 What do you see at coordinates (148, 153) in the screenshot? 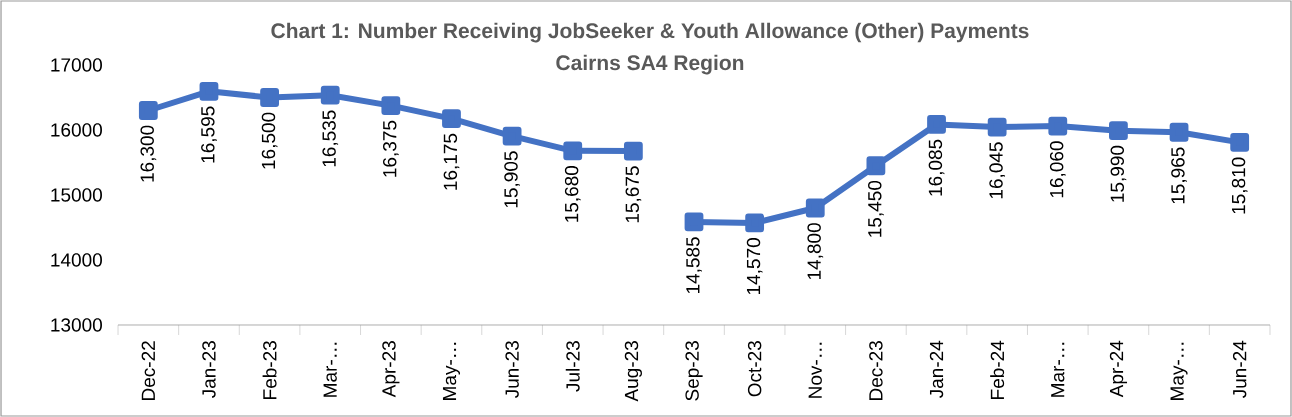
I see `data-label: 16,300` at bounding box center [148, 153].